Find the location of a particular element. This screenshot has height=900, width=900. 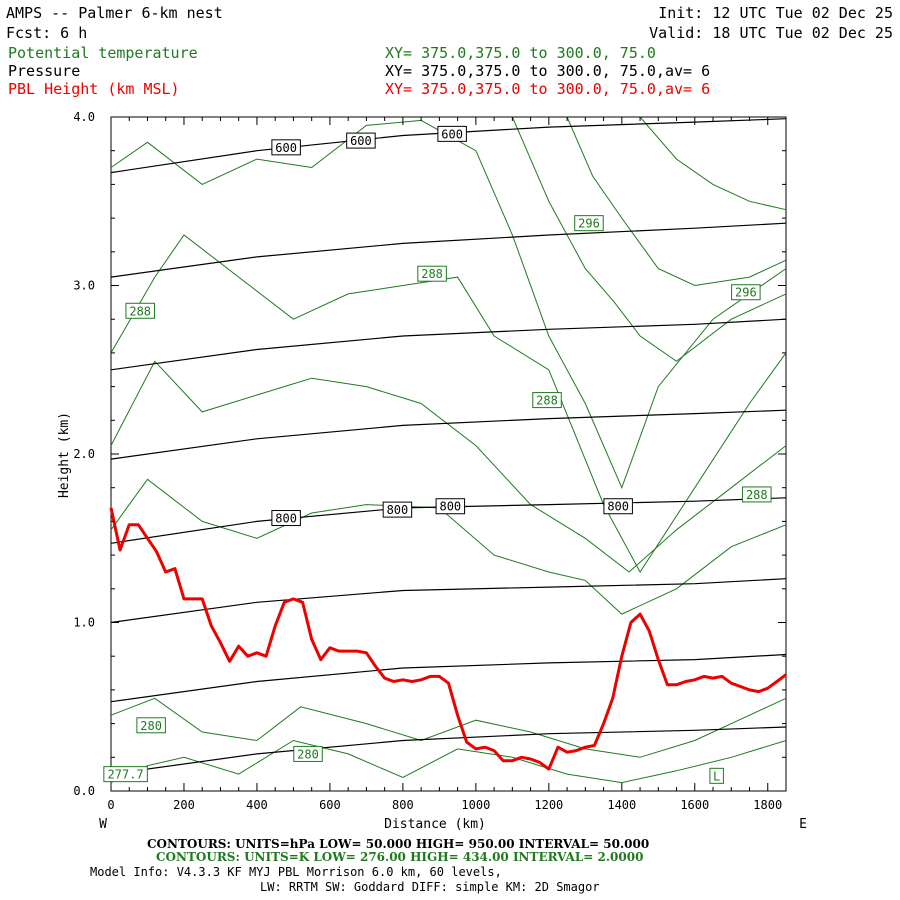

legend-pbl-label: PBL Height (km MSL) is located at coordinates (94, 89).